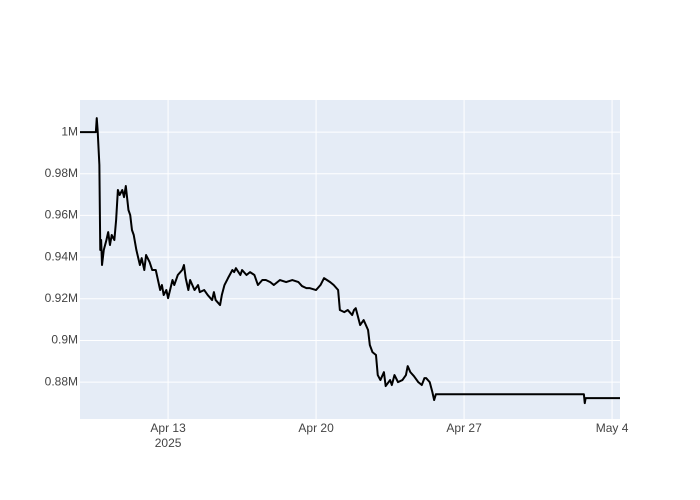 This screenshot has height=500, width=700. What do you see at coordinates (612, 428) in the screenshot?
I see `x-tick-label: May 4` at bounding box center [612, 428].